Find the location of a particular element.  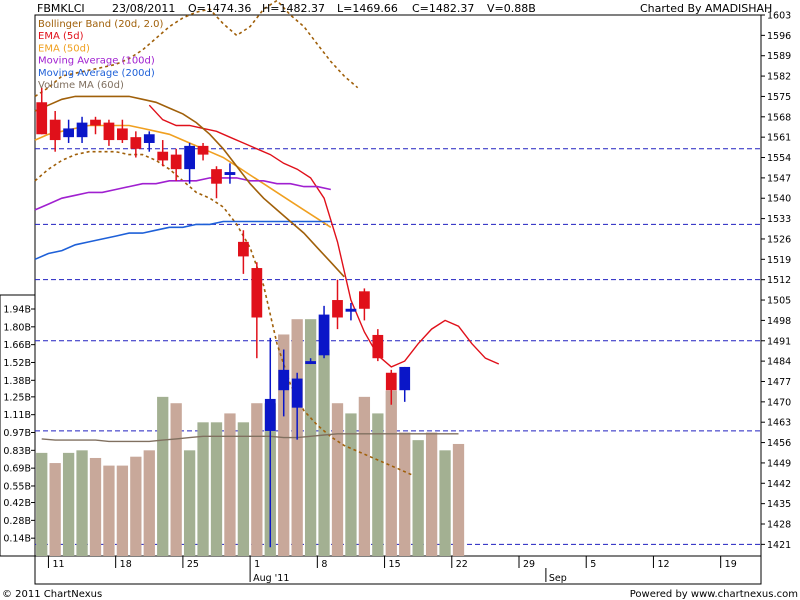

month-label: Sep is located at coordinates (558, 578).